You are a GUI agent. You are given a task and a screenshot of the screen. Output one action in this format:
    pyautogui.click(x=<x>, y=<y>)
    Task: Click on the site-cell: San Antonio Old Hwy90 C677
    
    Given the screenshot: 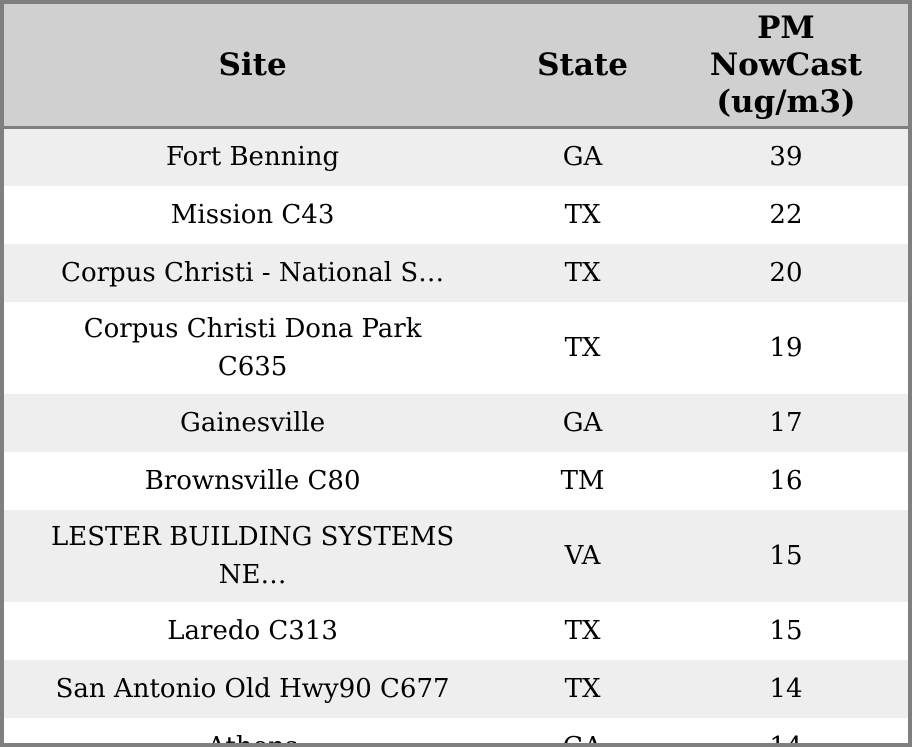 What is the action you would take?
    pyautogui.click(x=252, y=689)
    